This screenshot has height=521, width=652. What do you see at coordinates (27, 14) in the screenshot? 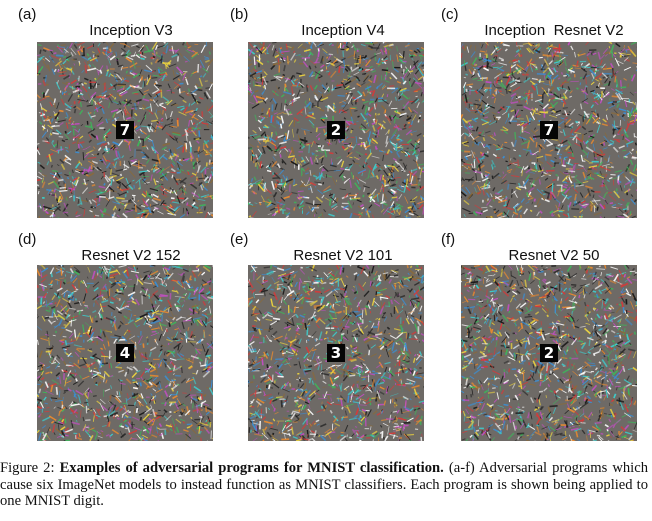
I see `panel-label: (a)` at bounding box center [27, 14].